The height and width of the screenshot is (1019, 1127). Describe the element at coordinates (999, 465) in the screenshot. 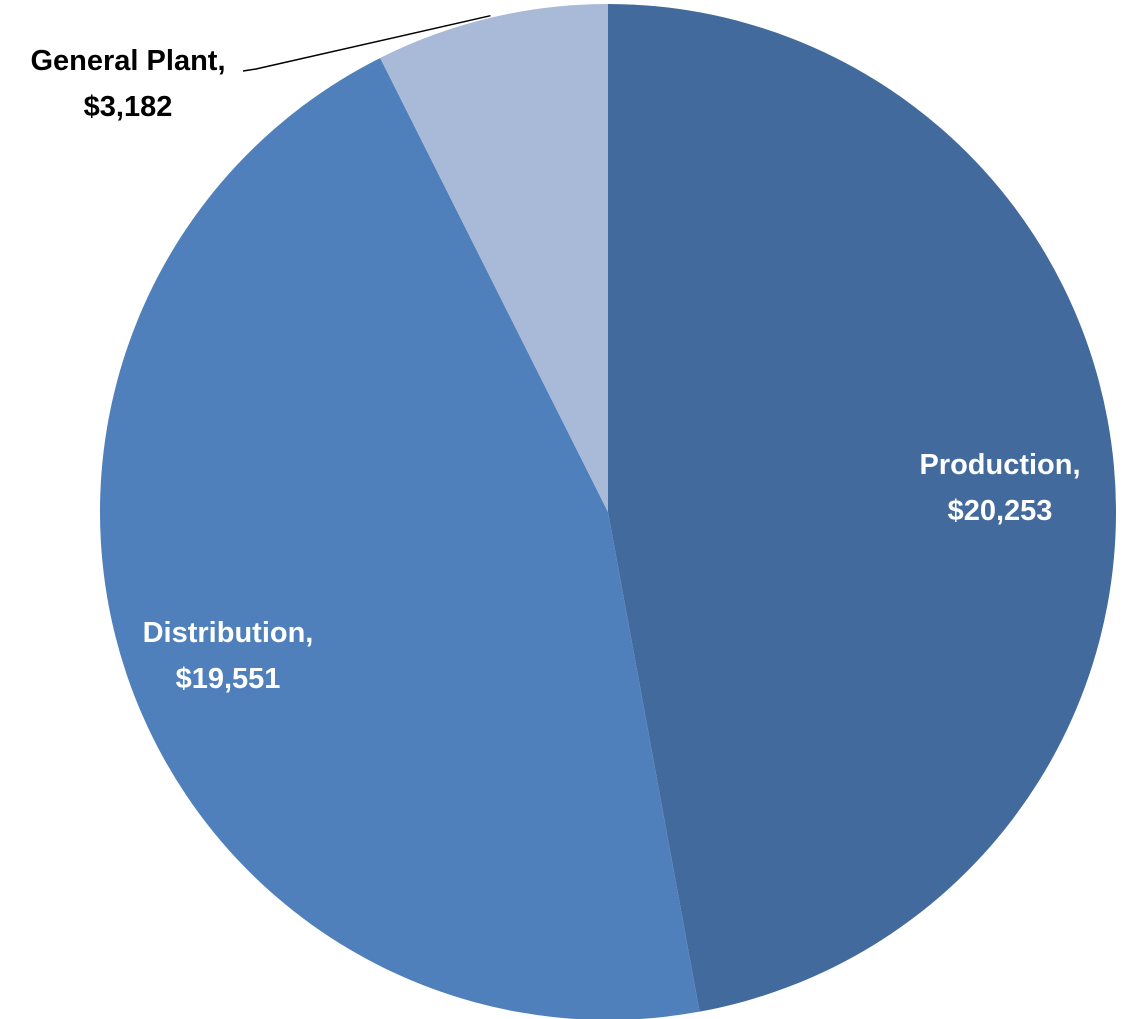

I see `data-label-production-name: Production,` at that location.